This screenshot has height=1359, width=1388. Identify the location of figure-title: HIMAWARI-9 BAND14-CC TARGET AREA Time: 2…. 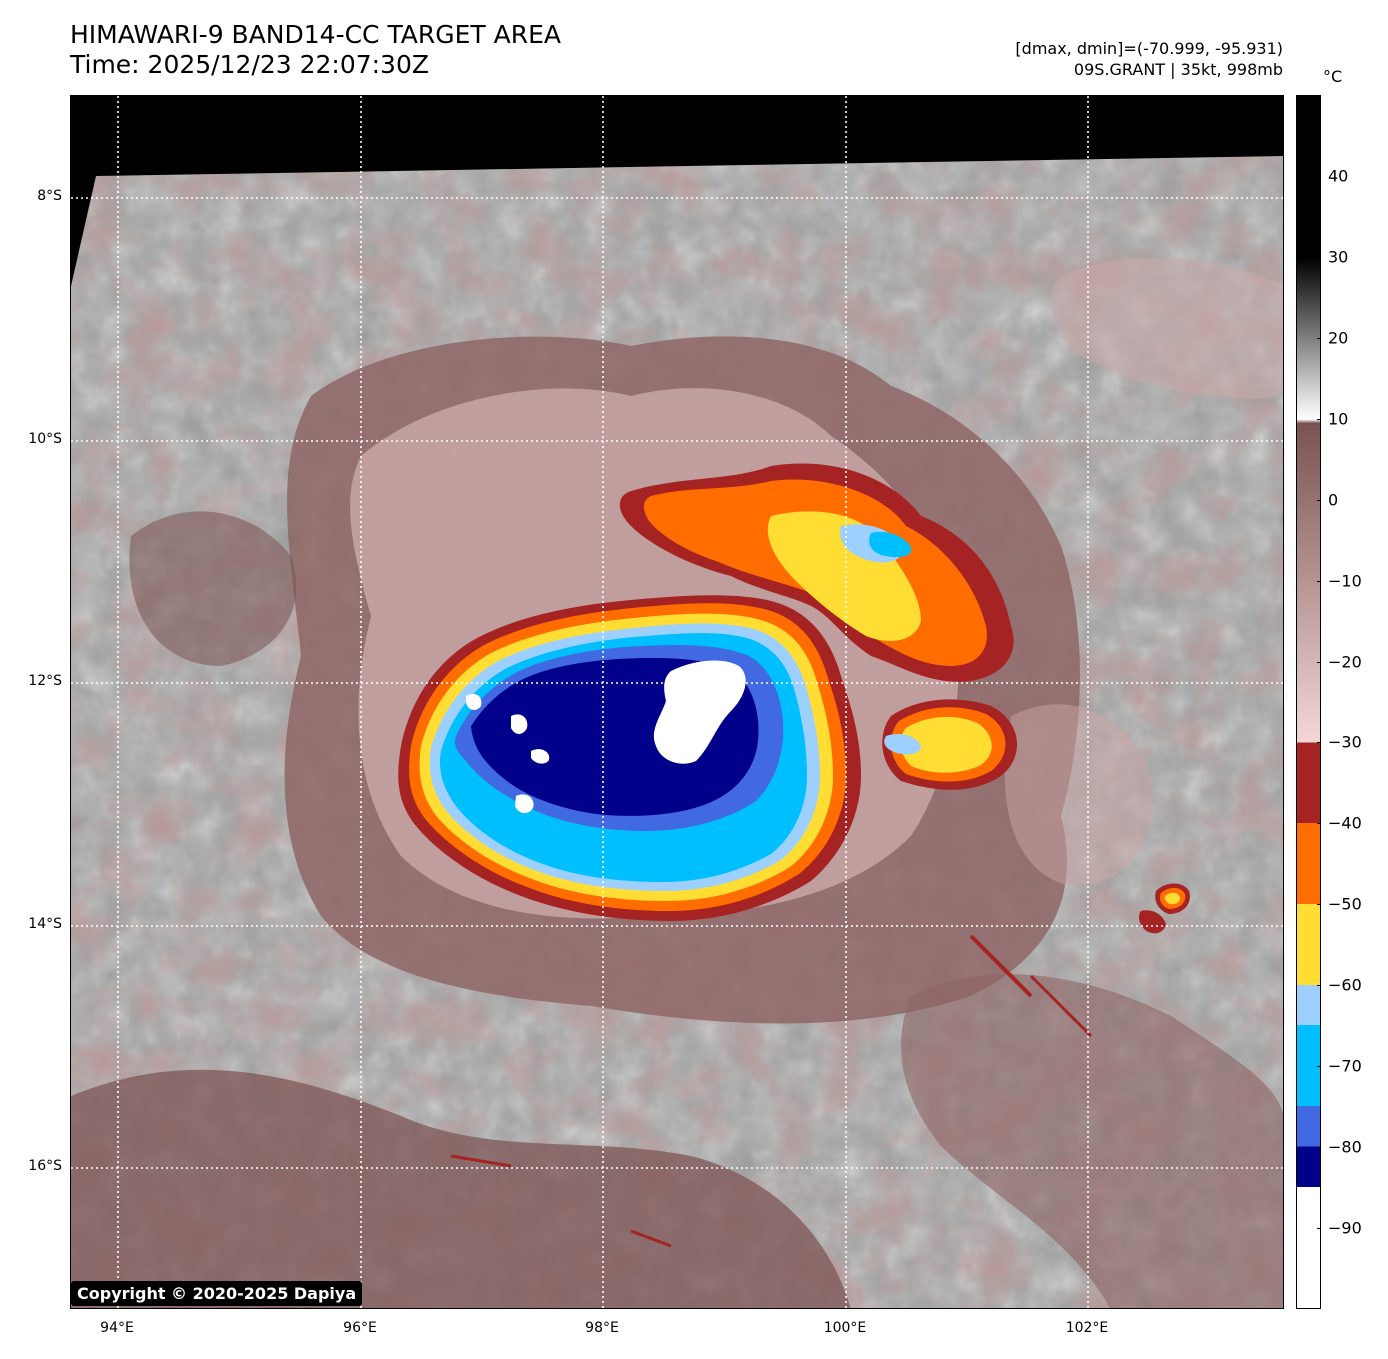
(315, 50).